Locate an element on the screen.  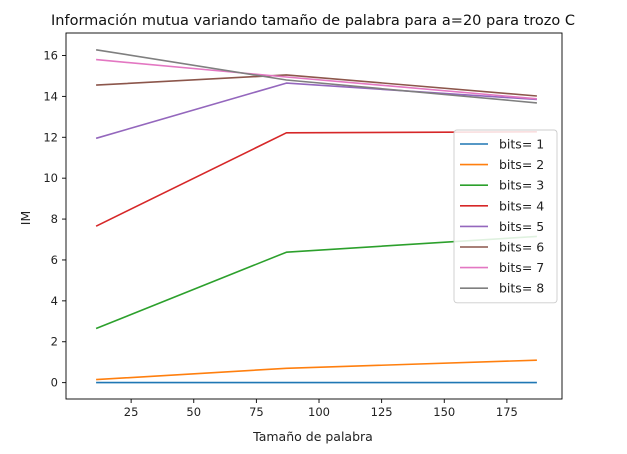
x-tick-label: 100 is located at coordinates (319, 412).